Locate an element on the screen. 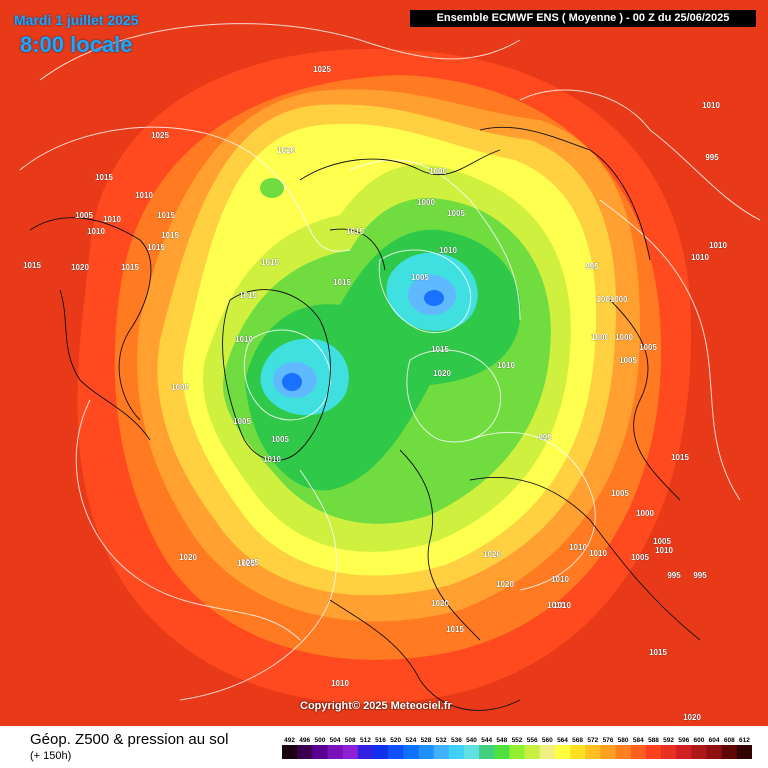 This screenshot has width=768, height=768. legend-value: 496 is located at coordinates (304, 740).